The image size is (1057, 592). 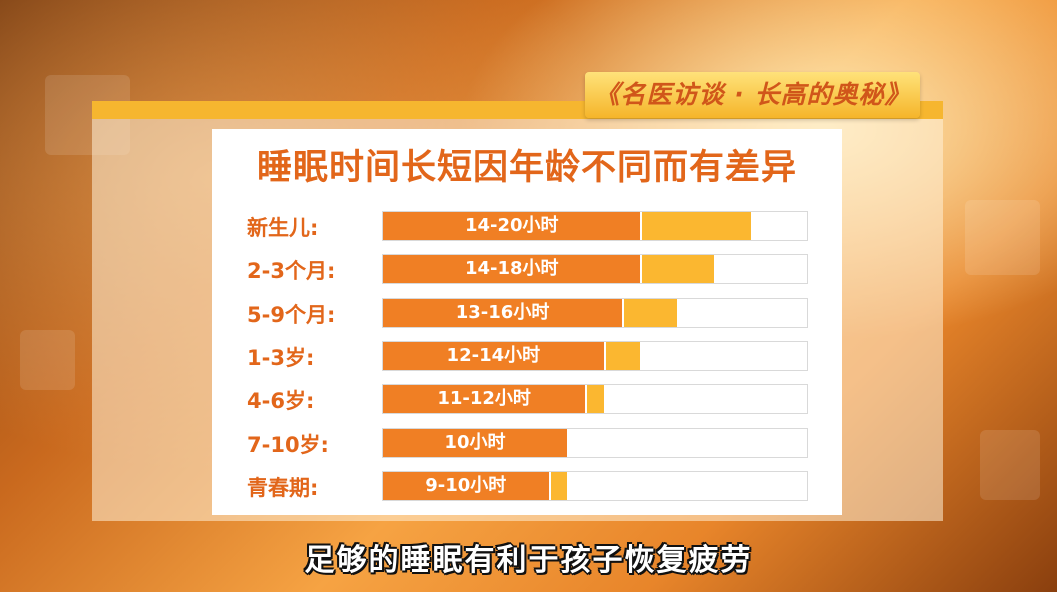 What do you see at coordinates (281, 401) in the screenshot?
I see `category-label: 4-6岁:` at bounding box center [281, 401].